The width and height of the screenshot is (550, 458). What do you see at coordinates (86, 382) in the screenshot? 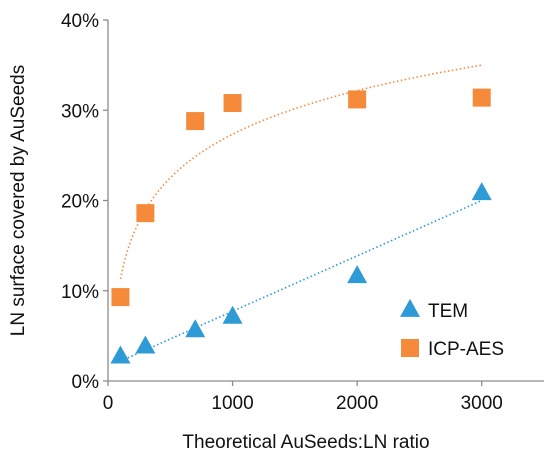
I see `y-tick-label: 0%` at bounding box center [86, 382].